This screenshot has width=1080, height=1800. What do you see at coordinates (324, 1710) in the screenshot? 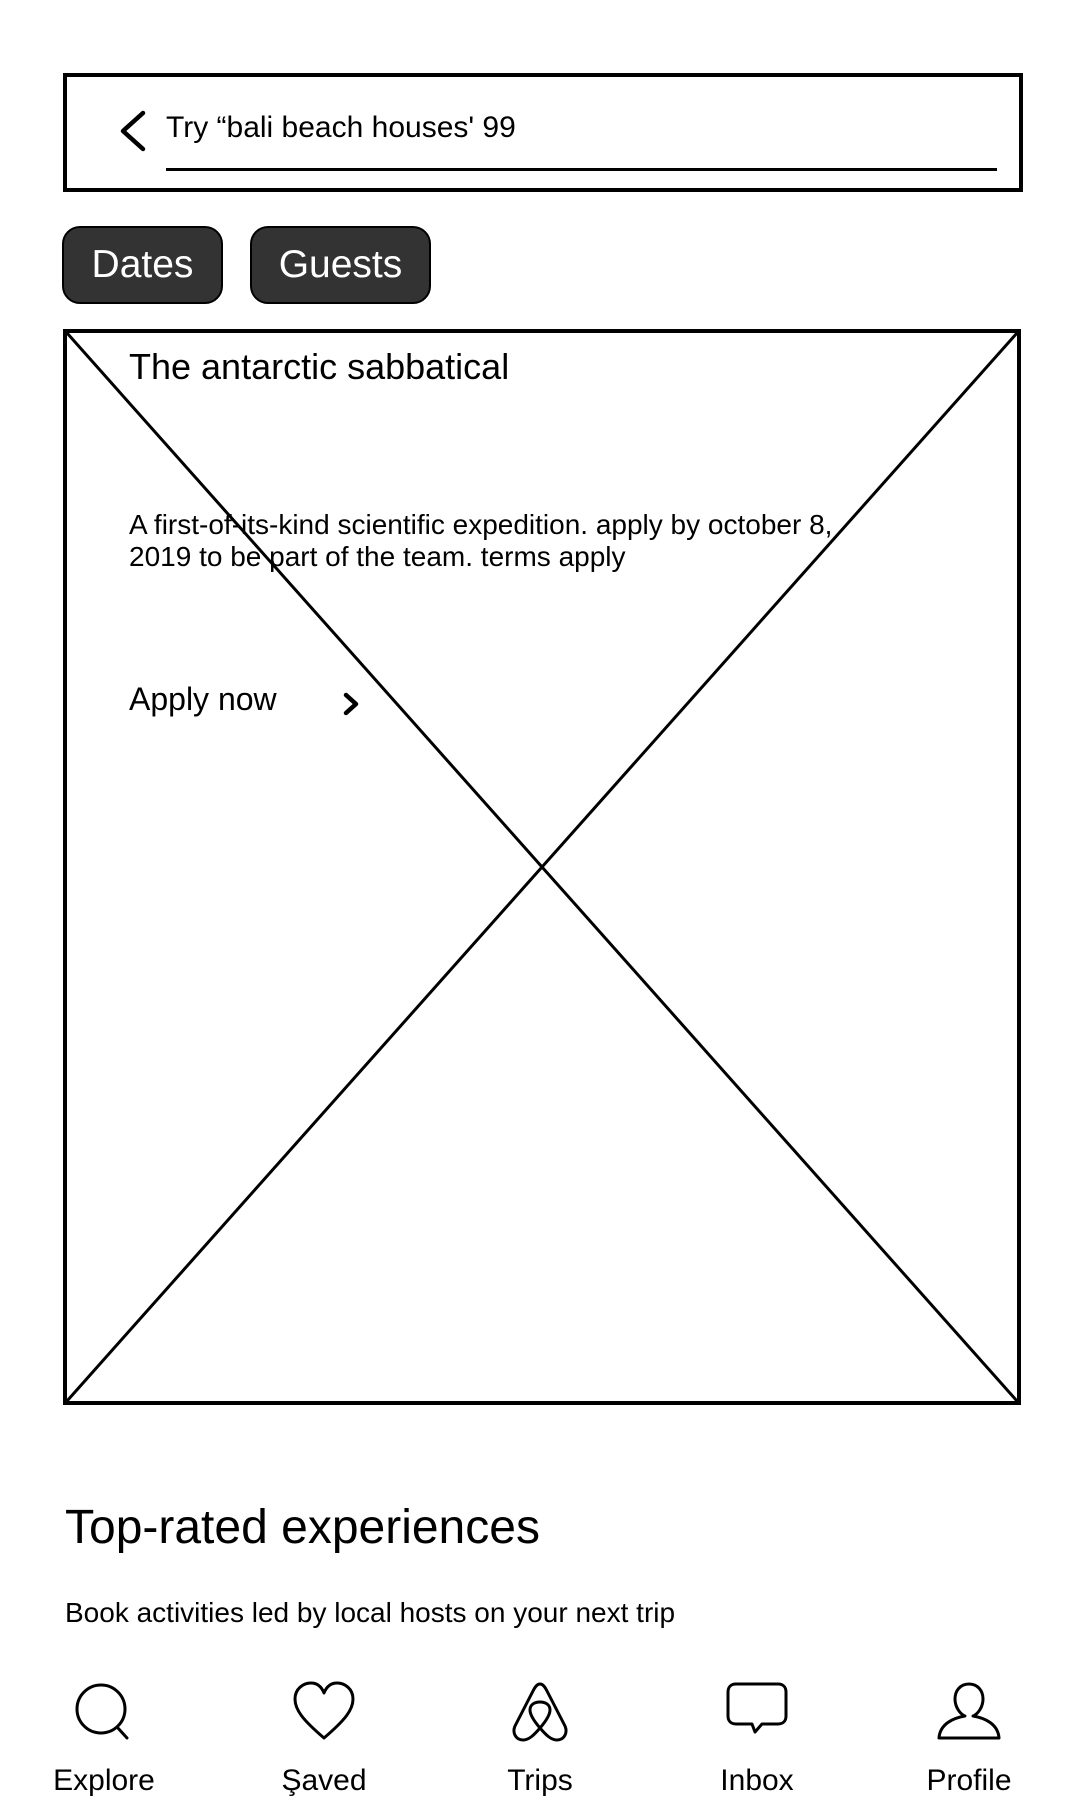
I see `heart-icon` at bounding box center [324, 1710].